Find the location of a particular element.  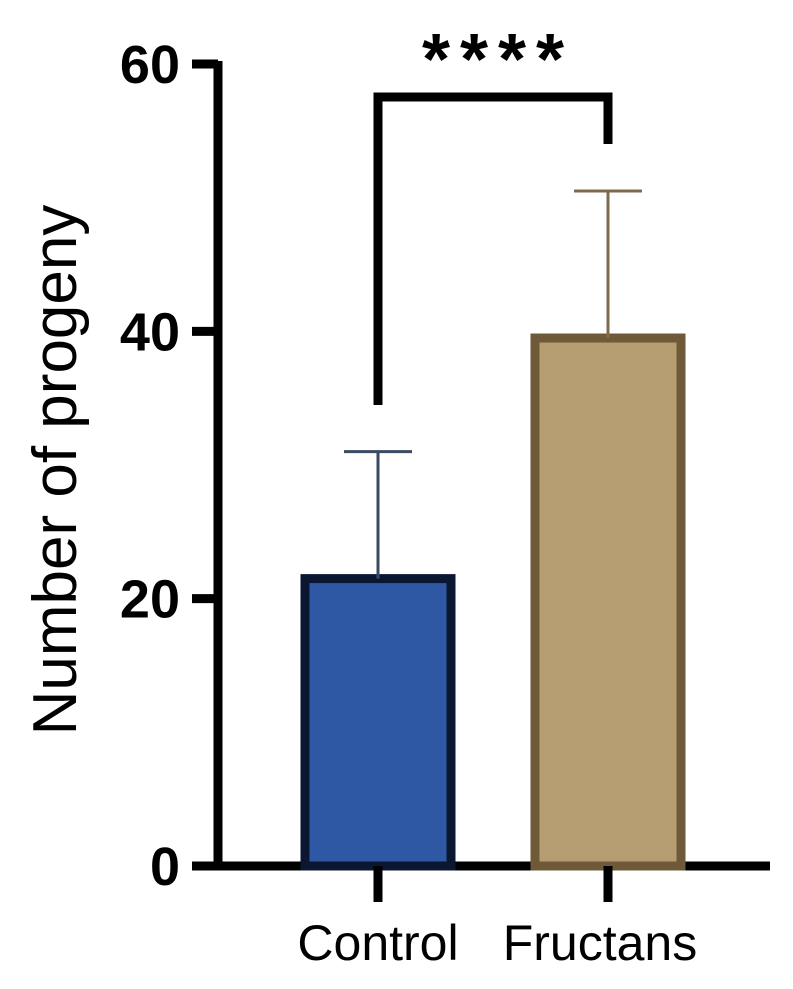

y-tick-label-0: 0 is located at coordinates (165, 867).